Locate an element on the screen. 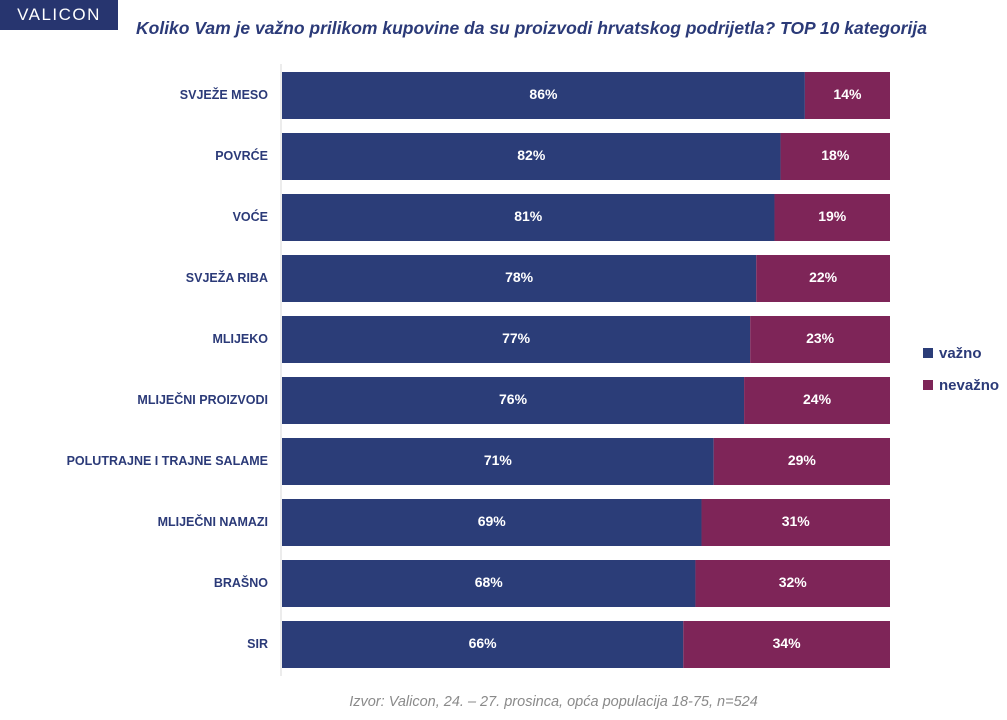 This screenshot has width=1007, height=720. data-label-vazno: 66% is located at coordinates (483, 643).